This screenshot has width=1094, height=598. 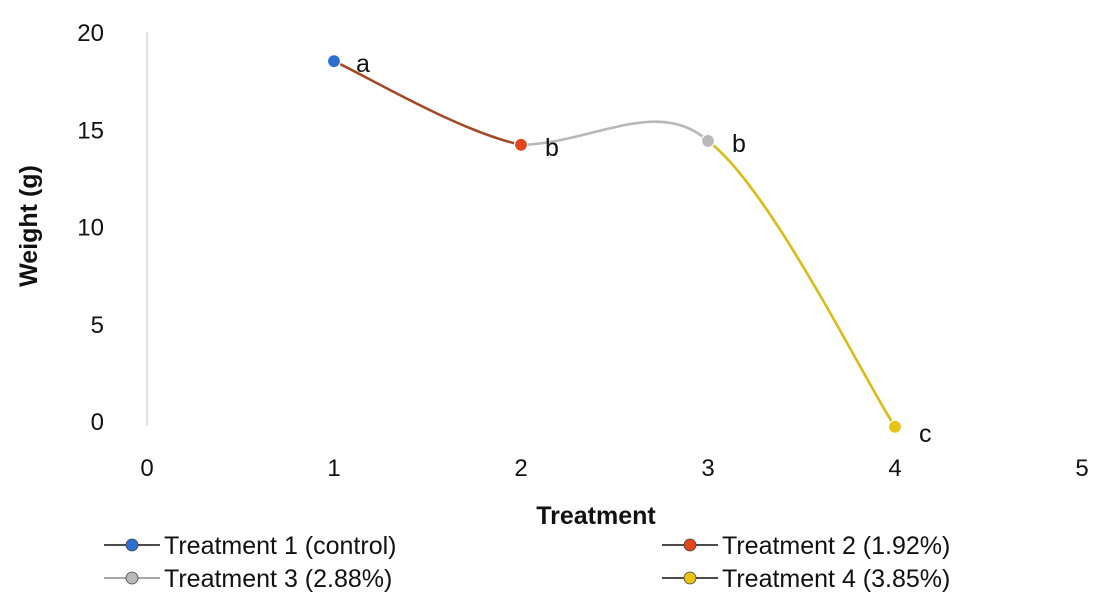 I want to click on y-axis-title: Weight (g), so click(x=29, y=226).